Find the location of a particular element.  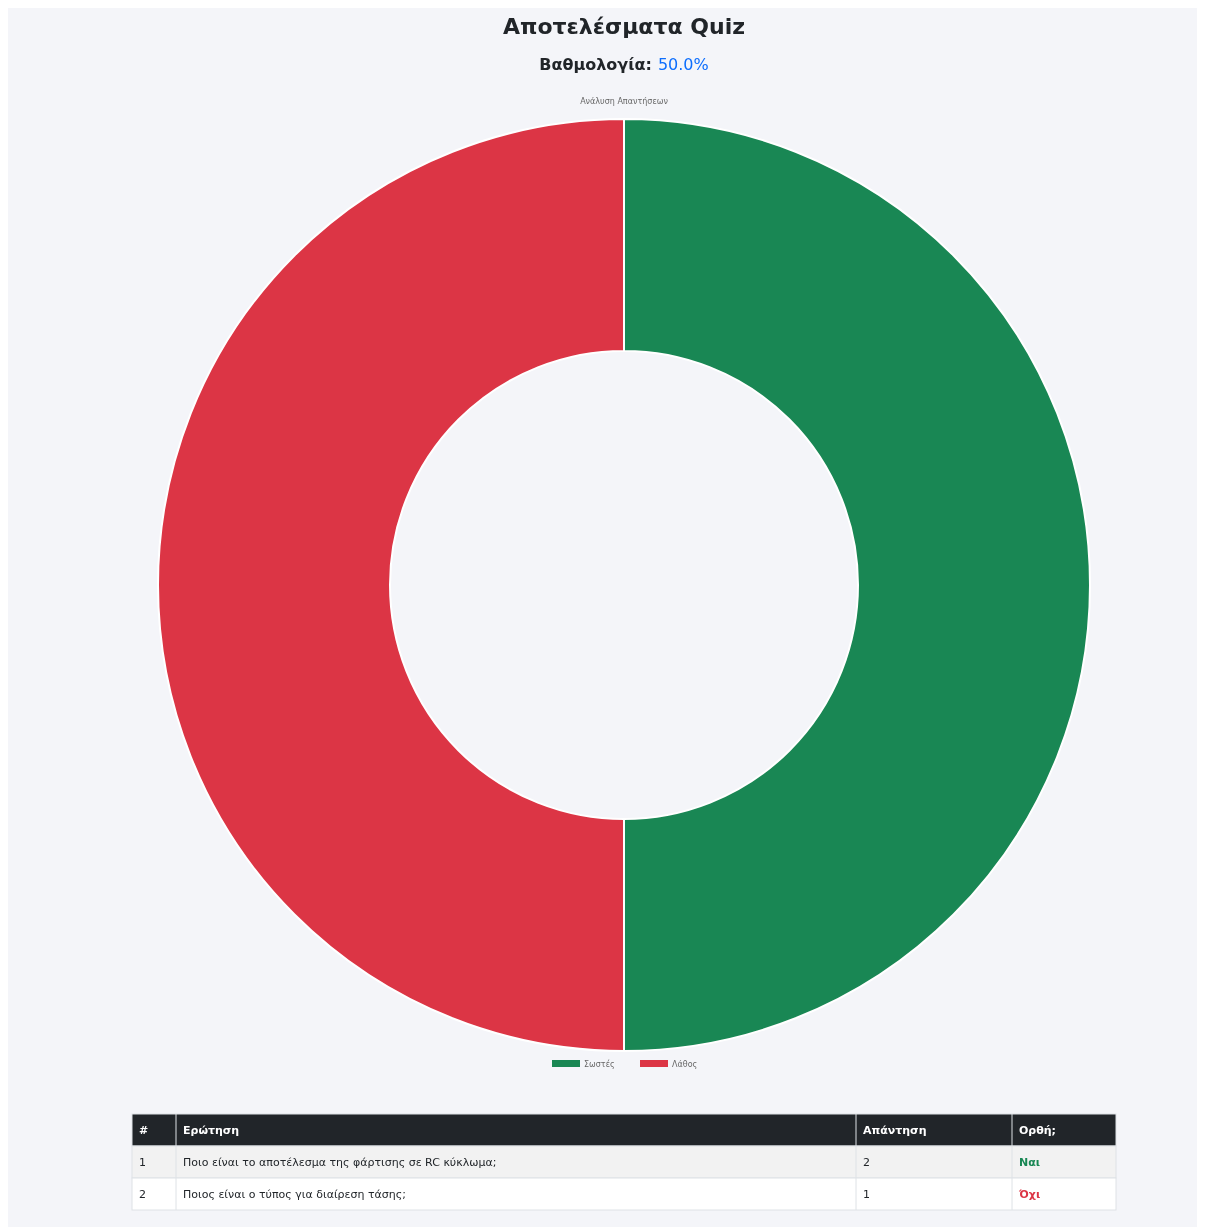

text: Ποιος είναι ο τύπος για διαίρεση τάσης; is located at coordinates (294, 1194).